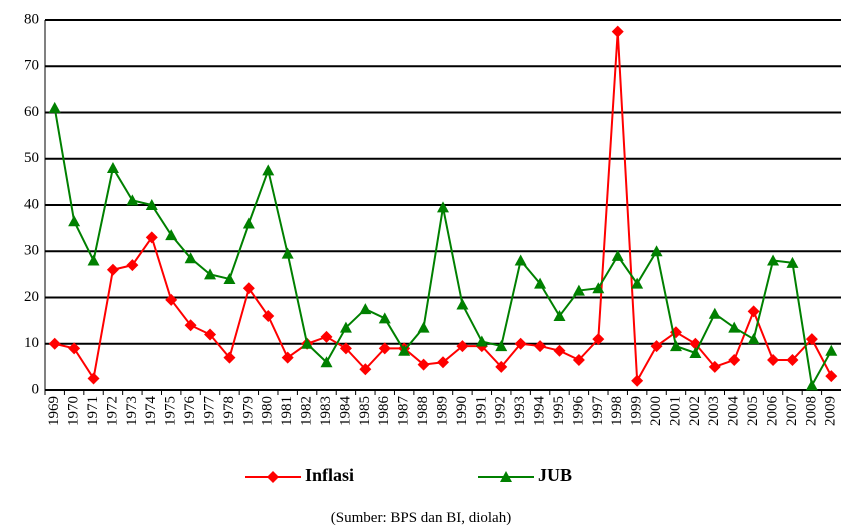 The height and width of the screenshot is (532, 843). I want to click on x-tick-label: 1991, so click(481, 411).